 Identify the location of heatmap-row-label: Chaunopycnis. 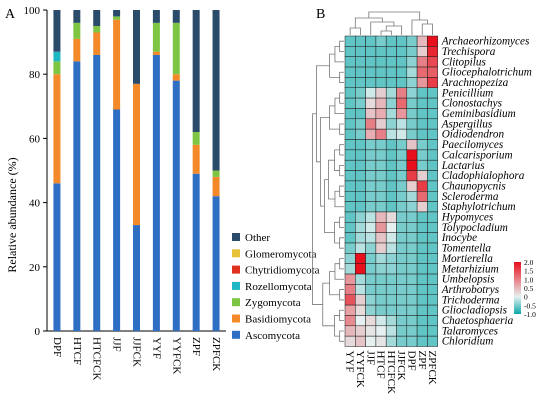
(474, 186).